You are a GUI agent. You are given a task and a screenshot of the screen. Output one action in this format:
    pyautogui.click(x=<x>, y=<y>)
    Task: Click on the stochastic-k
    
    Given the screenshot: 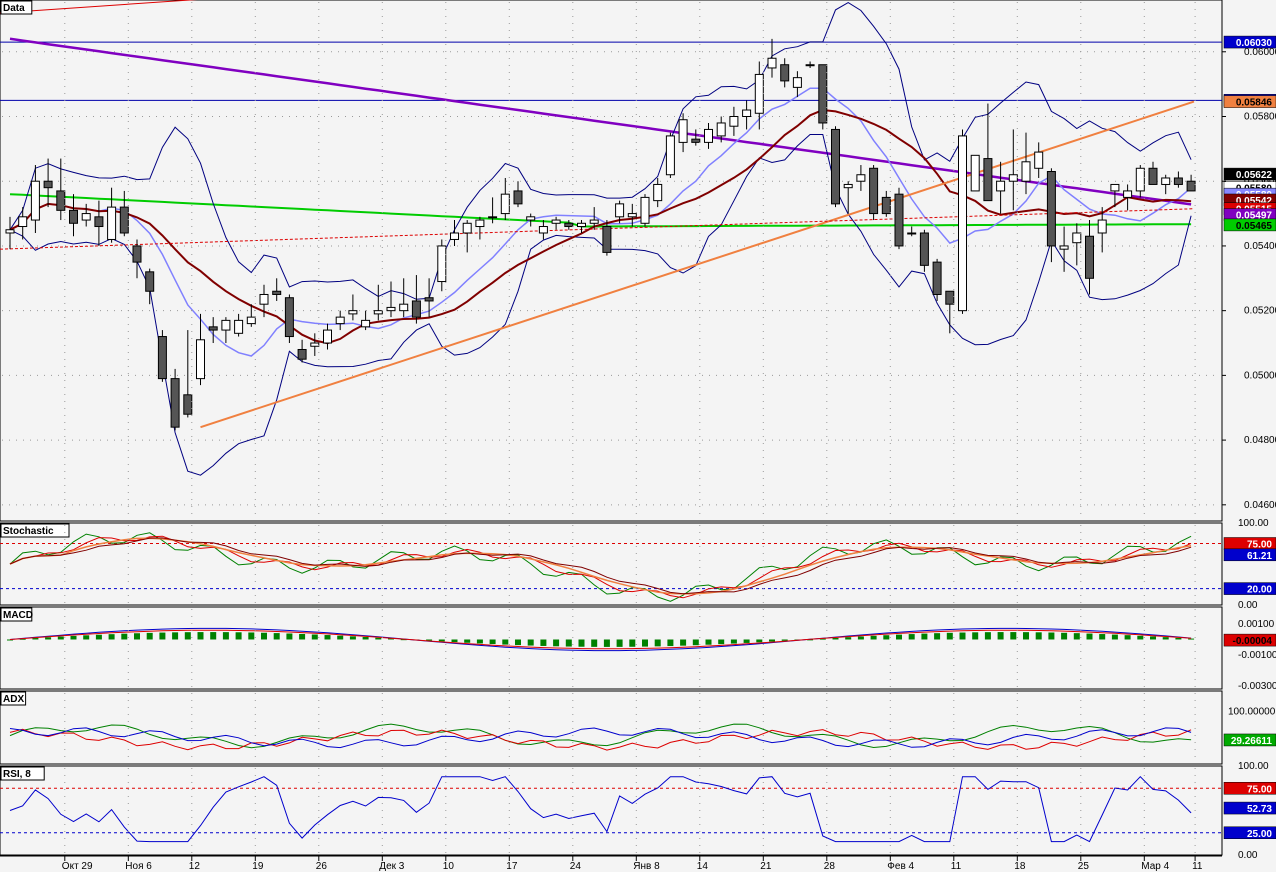 What is the action you would take?
    pyautogui.click(x=600, y=567)
    